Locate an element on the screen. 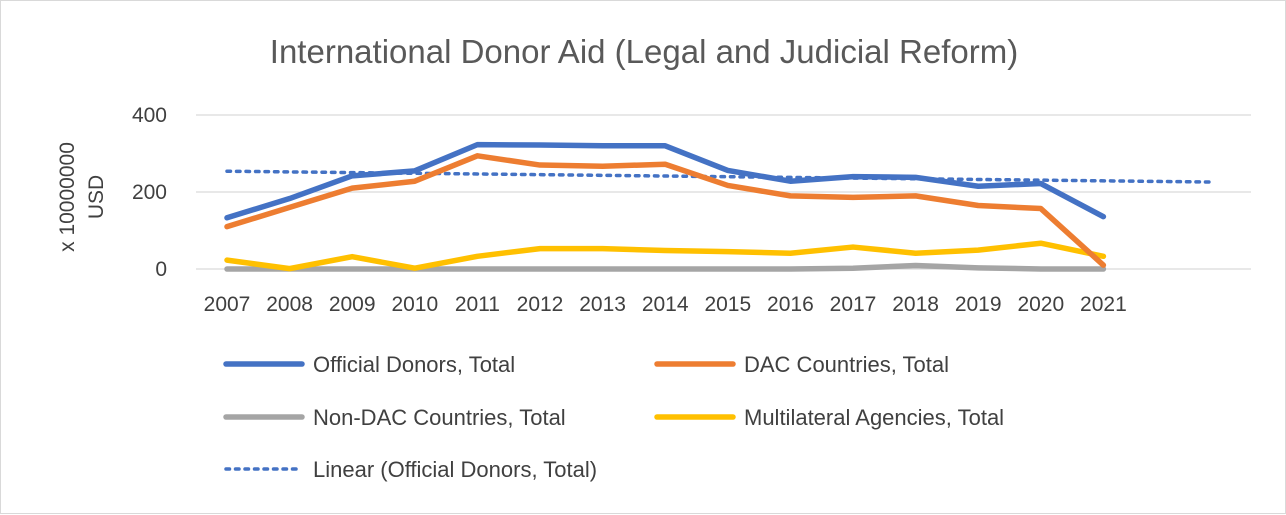 This screenshot has width=1286, height=515. y-tick-label: 200 is located at coordinates (149, 192).